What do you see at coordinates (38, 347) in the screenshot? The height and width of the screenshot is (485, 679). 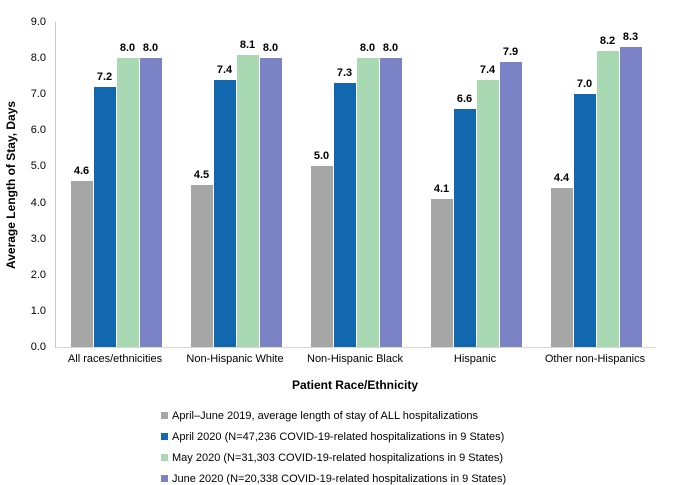 I see `y-tick-label: 0.0` at bounding box center [38, 347].